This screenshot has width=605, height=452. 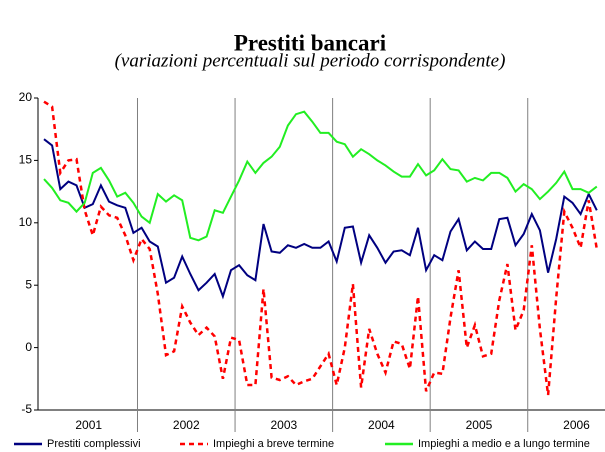 What do you see at coordinates (26, 409) in the screenshot?
I see `y-tick-label: -5` at bounding box center [26, 409].